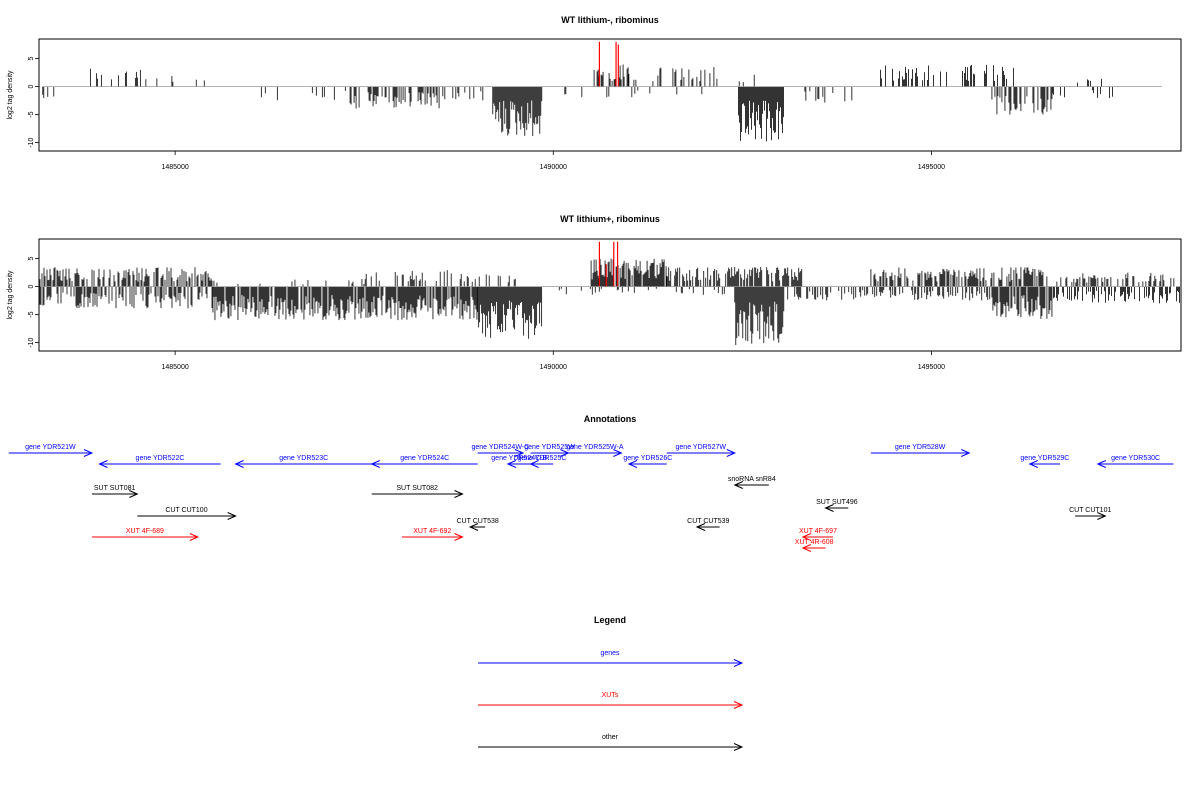 This screenshot has height=800, width=1200. I want to click on feature-label: CUT CUT100, so click(186, 510).